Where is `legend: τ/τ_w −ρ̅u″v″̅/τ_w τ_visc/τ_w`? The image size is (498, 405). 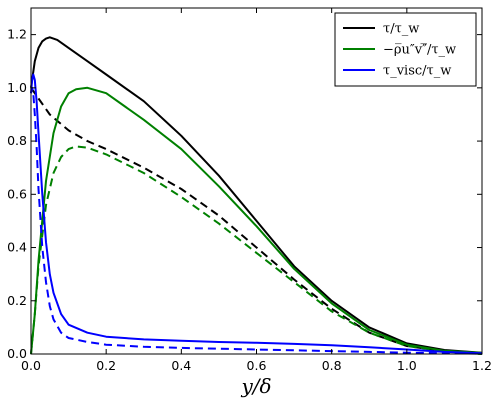
legend: τ/τ_w −ρ̅u″v″̅/τ_w τ_visc/τ_w is located at coordinates (405, 49).